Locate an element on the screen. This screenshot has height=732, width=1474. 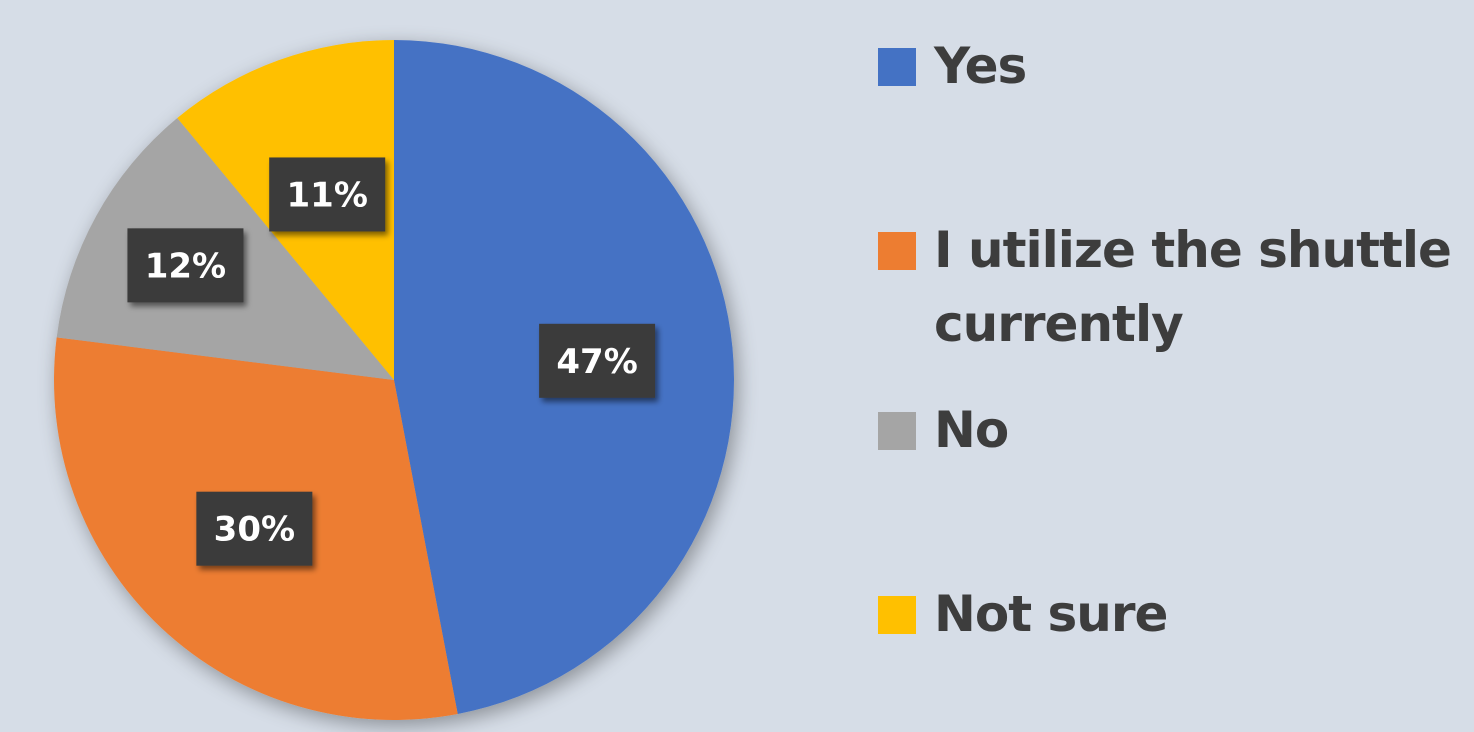
data-label-text: 11% is located at coordinates (327, 195).